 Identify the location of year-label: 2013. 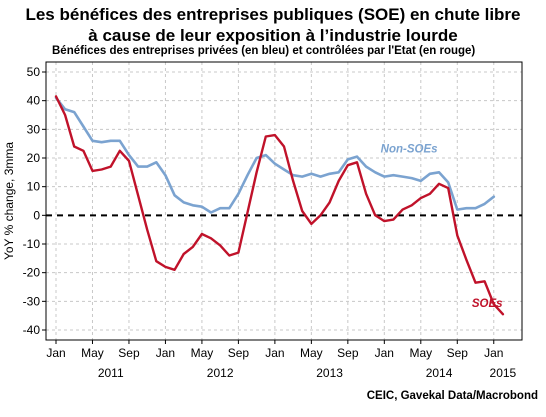
(329, 373).